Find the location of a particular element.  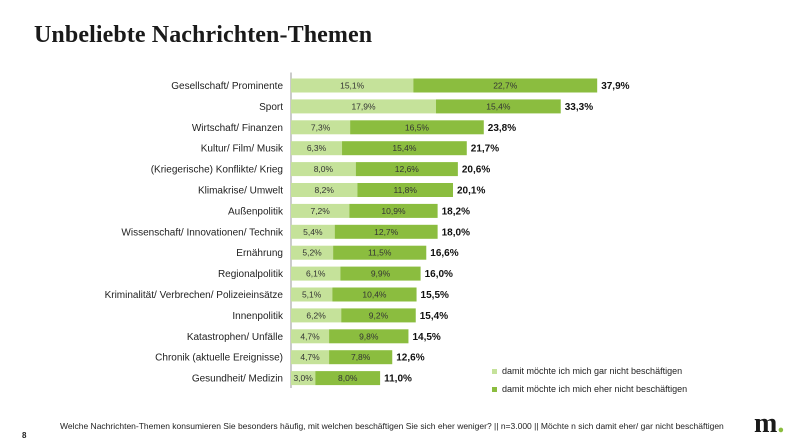

segment-label-gar-nicht: 5,4% is located at coordinates (313, 232).